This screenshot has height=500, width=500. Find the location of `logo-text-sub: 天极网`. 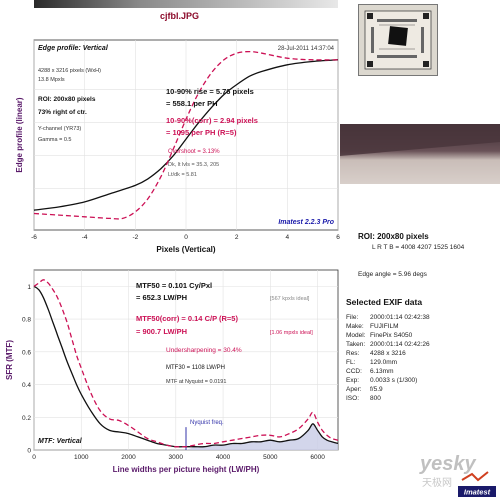

logo-text-sub: 天极网 is located at coordinates (437, 482).